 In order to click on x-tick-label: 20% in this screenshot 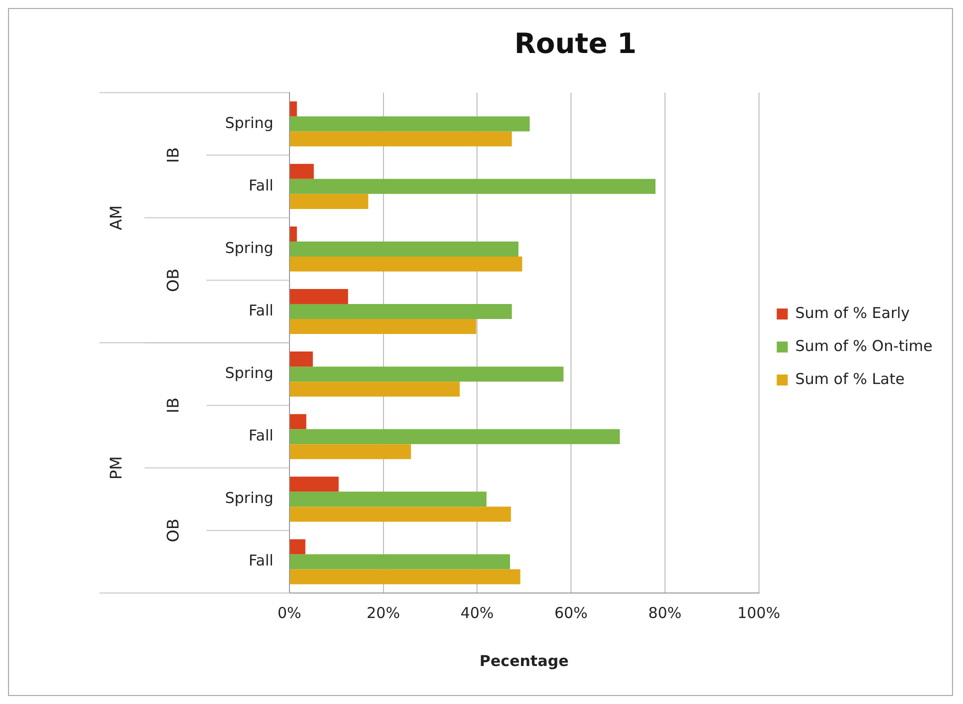, I will do `click(383, 613)`.